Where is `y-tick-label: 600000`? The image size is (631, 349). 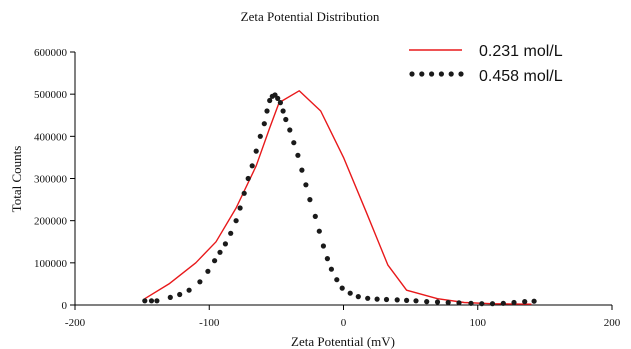
y-tick-label: 600000 is located at coordinates (51, 53).